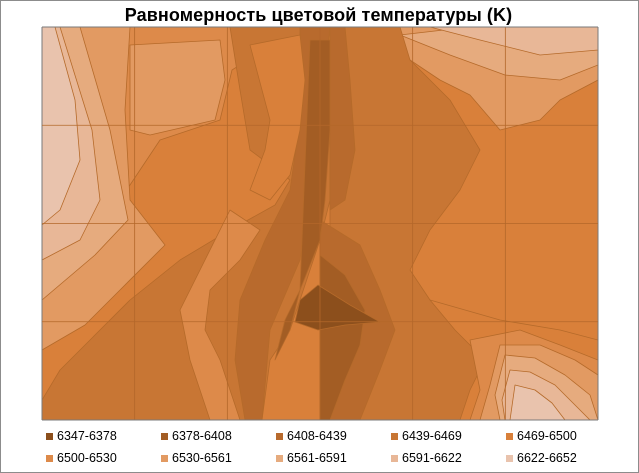 This screenshot has width=639, height=473. I want to click on legend-item: 6561-6591, so click(333, 458).